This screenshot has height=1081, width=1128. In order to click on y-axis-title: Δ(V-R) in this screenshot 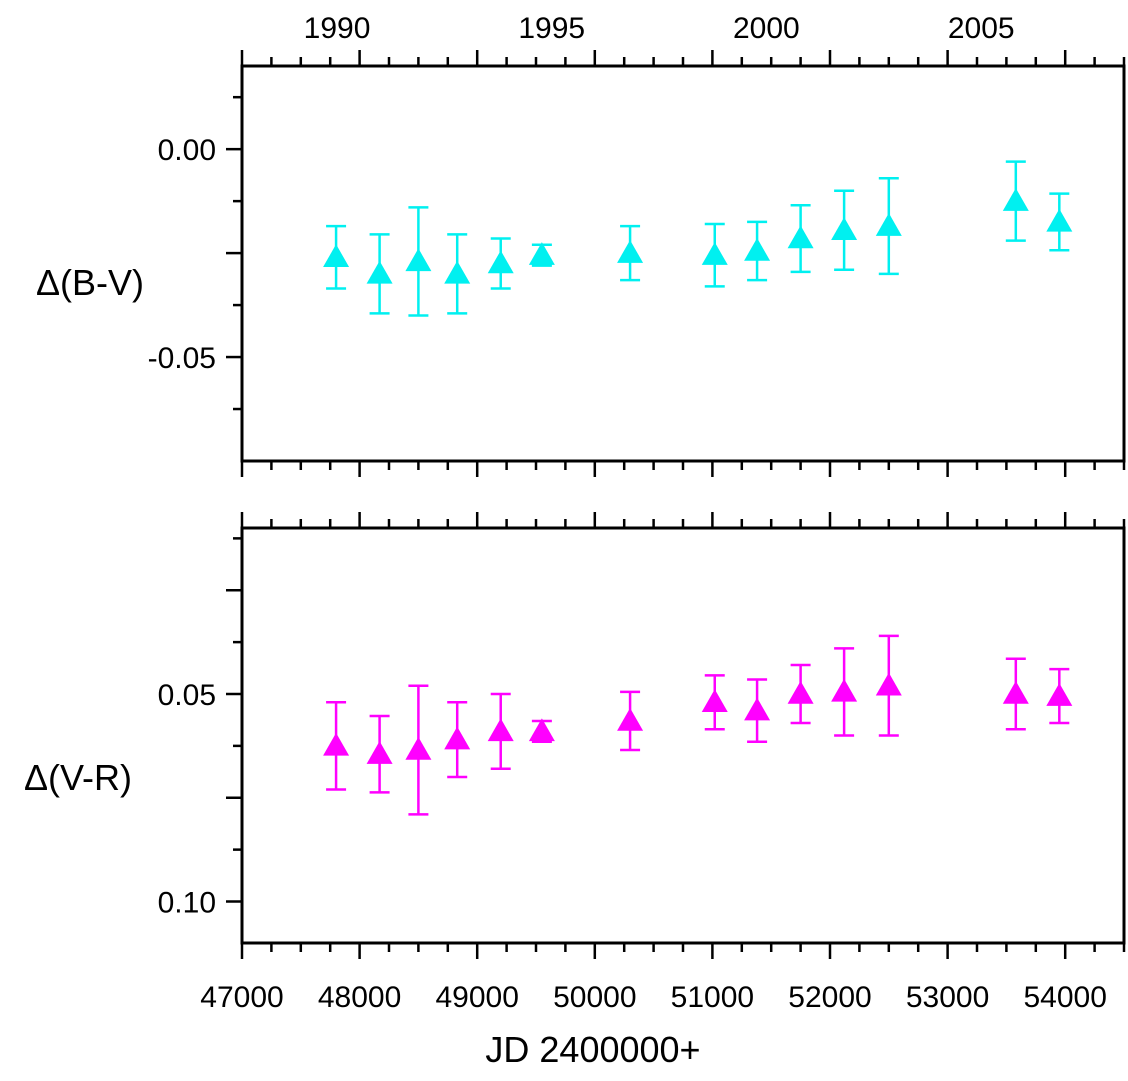, I will do `click(78, 777)`.